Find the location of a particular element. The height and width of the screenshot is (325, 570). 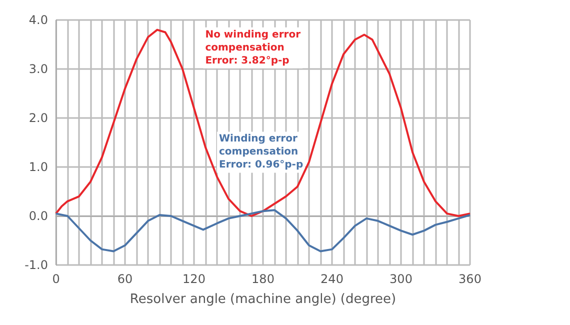

y-tick-label: -1.0 is located at coordinates (36, 265).